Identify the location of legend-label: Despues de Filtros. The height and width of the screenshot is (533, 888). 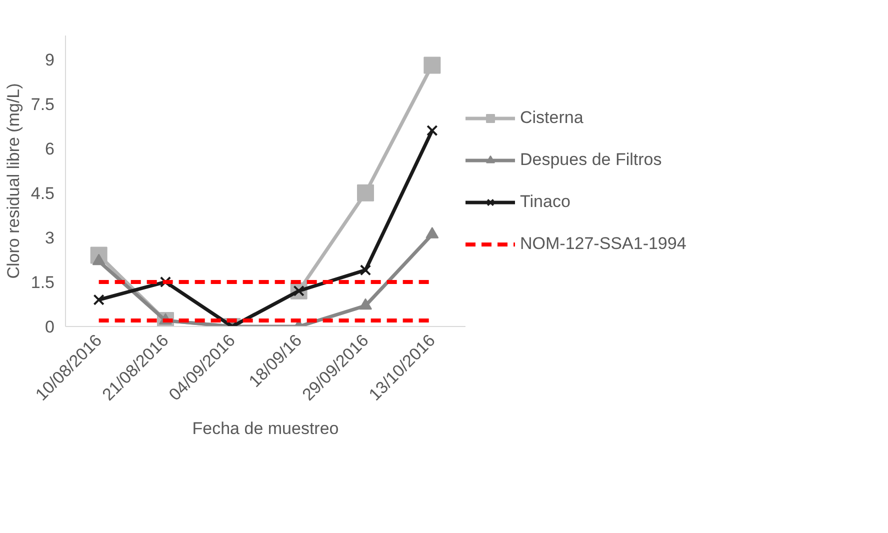
(591, 160).